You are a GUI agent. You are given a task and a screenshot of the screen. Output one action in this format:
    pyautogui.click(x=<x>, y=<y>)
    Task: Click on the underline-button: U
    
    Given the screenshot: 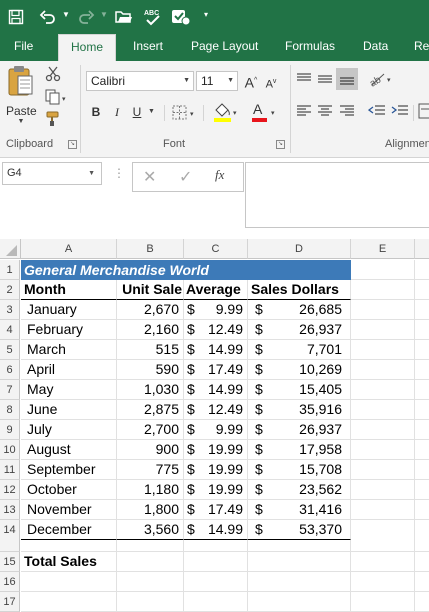 What is the action you would take?
    pyautogui.click(x=137, y=112)
    